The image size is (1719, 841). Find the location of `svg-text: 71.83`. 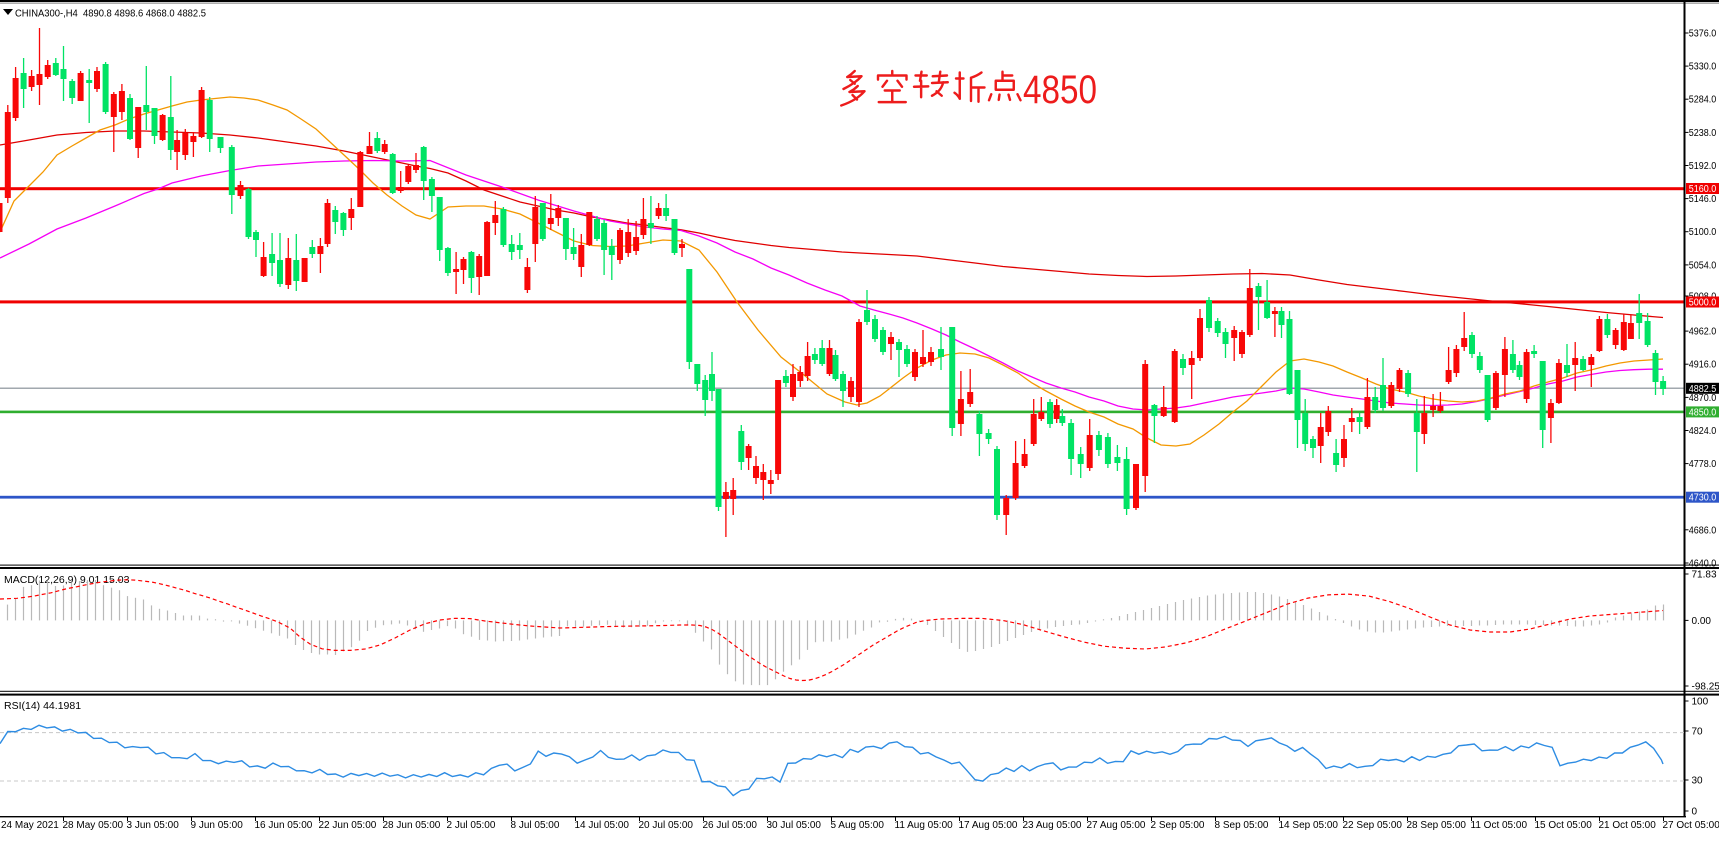

svg-text: 71.83 is located at coordinates (1704, 575).